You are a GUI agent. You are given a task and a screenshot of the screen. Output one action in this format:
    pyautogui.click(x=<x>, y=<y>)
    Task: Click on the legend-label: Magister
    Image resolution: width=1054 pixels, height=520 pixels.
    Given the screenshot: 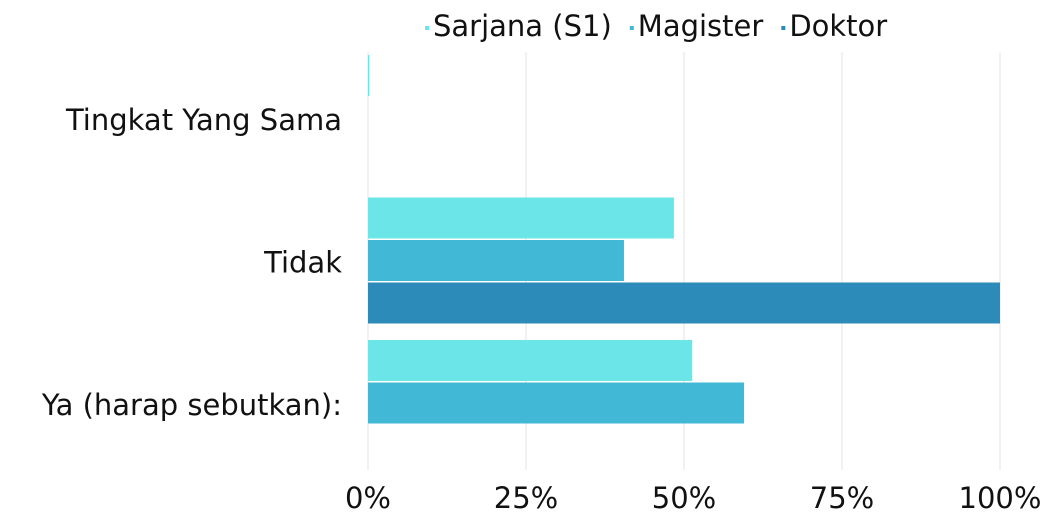 What is the action you would take?
    pyautogui.click(x=701, y=26)
    